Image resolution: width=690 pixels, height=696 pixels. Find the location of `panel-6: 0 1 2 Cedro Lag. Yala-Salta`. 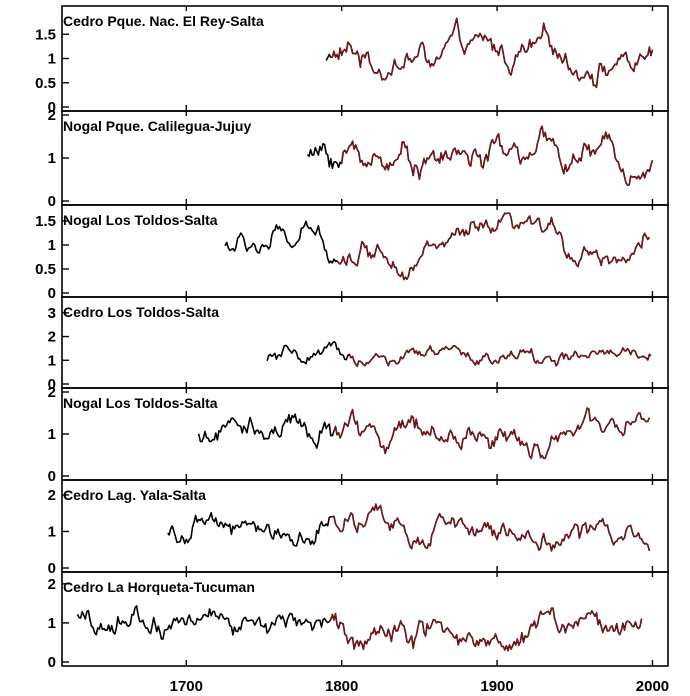

panel-6: 0 1 2 Cedro Lag. Yala-Salta is located at coordinates (358, 528).